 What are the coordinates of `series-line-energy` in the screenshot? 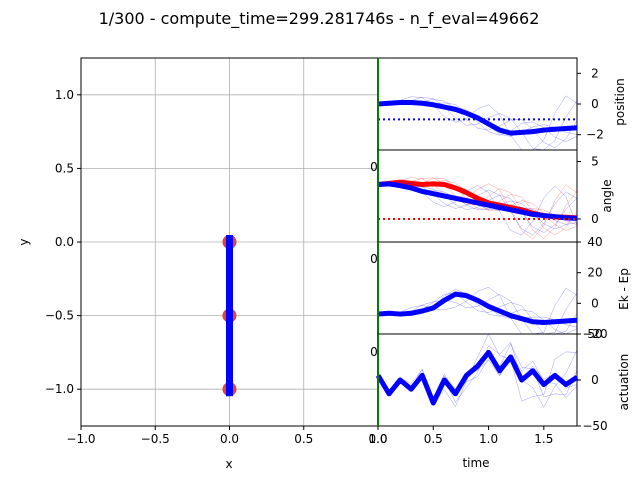 It's located at (477, 308).